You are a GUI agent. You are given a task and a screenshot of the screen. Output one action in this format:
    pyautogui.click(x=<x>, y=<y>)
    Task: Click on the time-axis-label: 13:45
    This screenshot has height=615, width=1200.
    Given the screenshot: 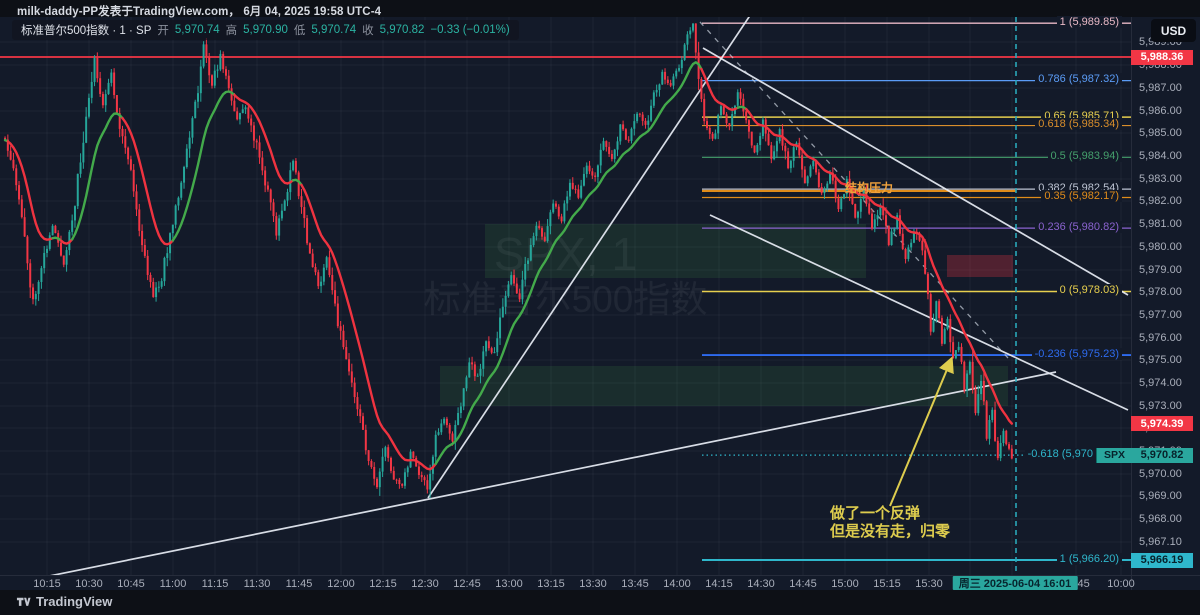 What is the action you would take?
    pyautogui.click(x=635, y=584)
    